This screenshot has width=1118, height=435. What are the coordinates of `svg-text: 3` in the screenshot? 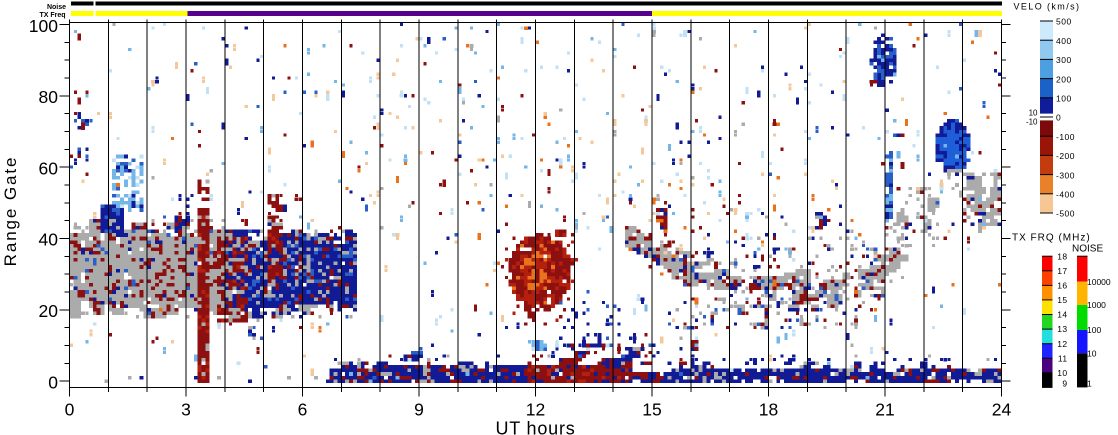 It's located at (186, 410).